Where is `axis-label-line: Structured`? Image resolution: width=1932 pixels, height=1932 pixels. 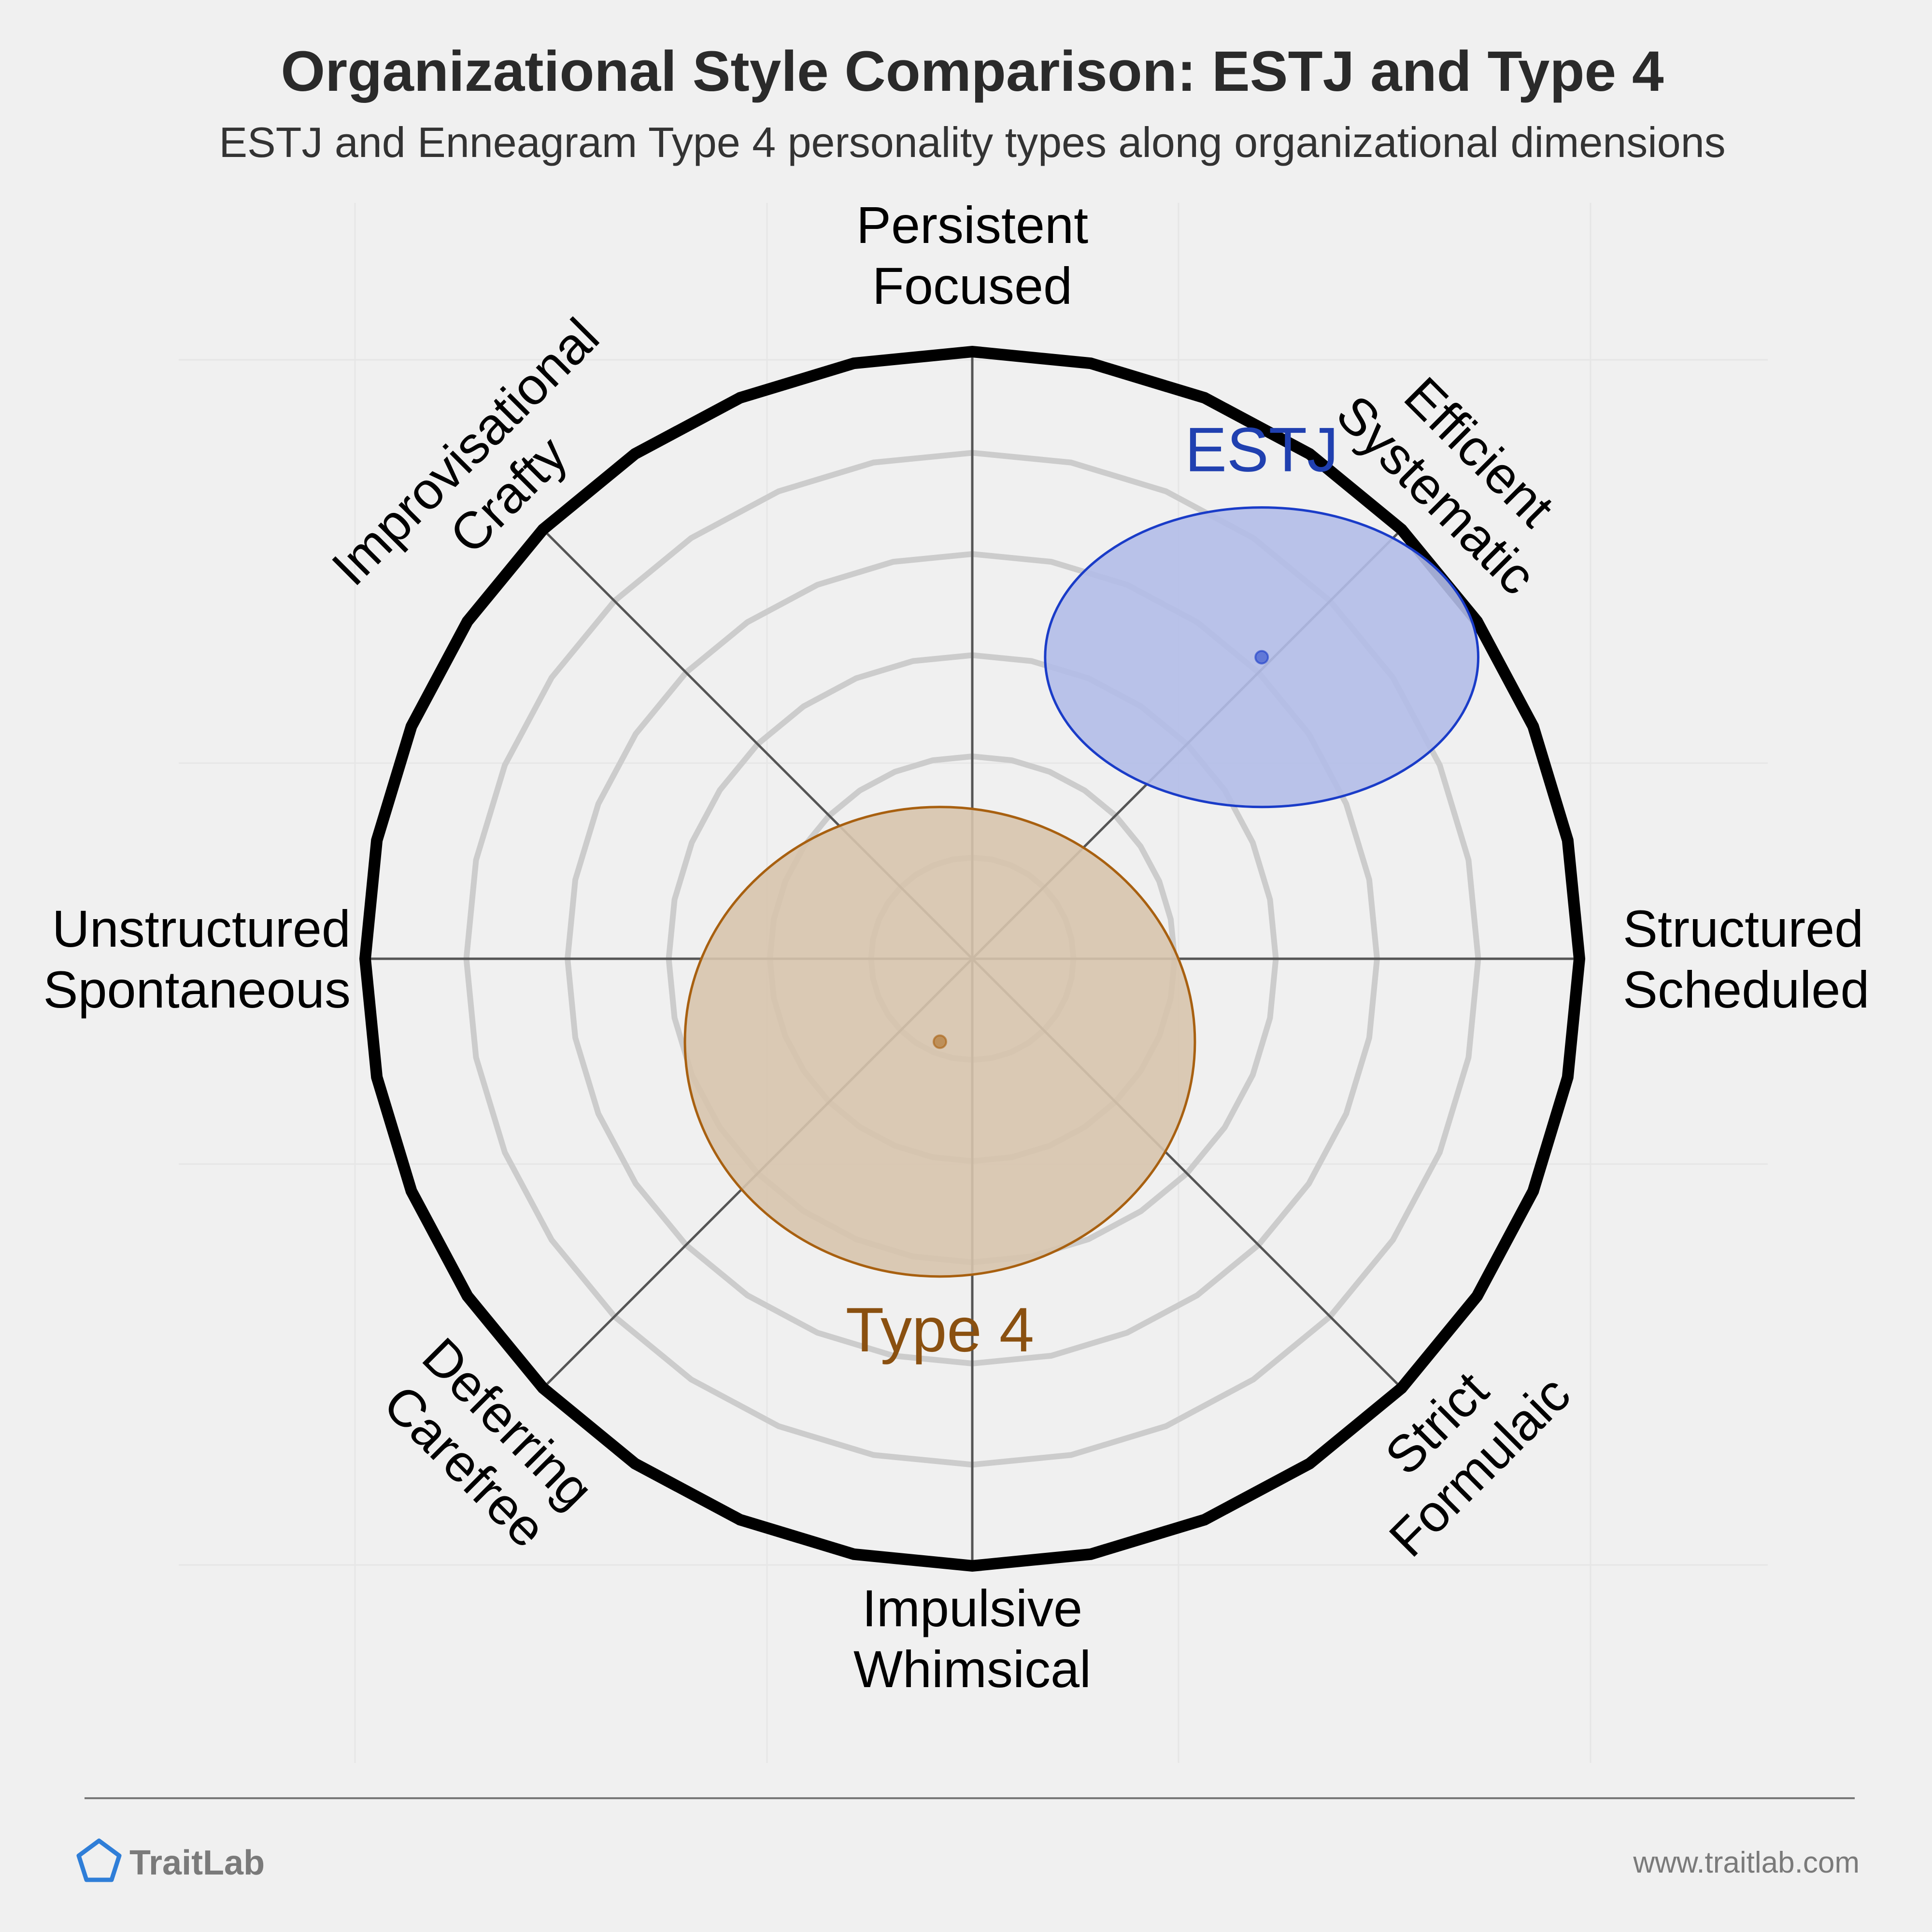
axis-label-line: Structured is located at coordinates (1743, 928).